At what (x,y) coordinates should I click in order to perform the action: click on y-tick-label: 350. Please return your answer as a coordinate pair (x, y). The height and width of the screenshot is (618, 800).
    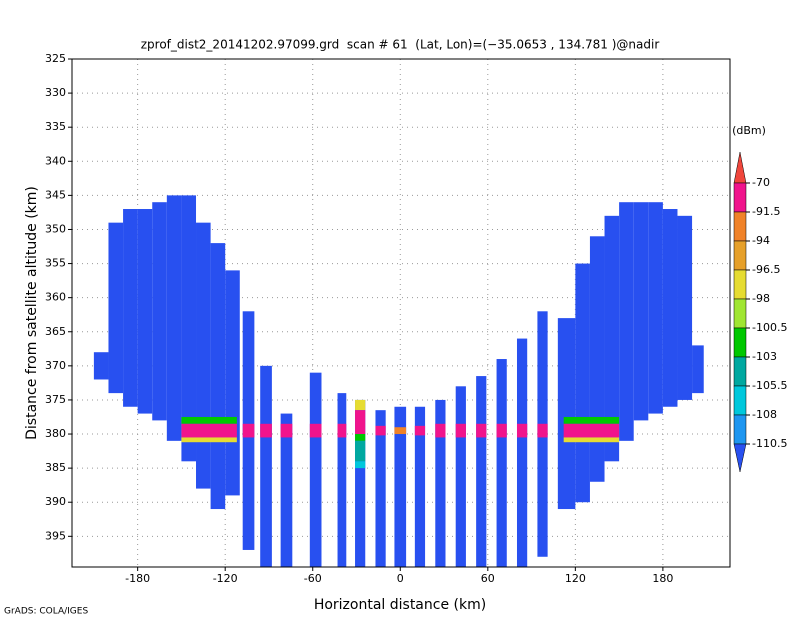
    Looking at the image, I should click on (55, 228).